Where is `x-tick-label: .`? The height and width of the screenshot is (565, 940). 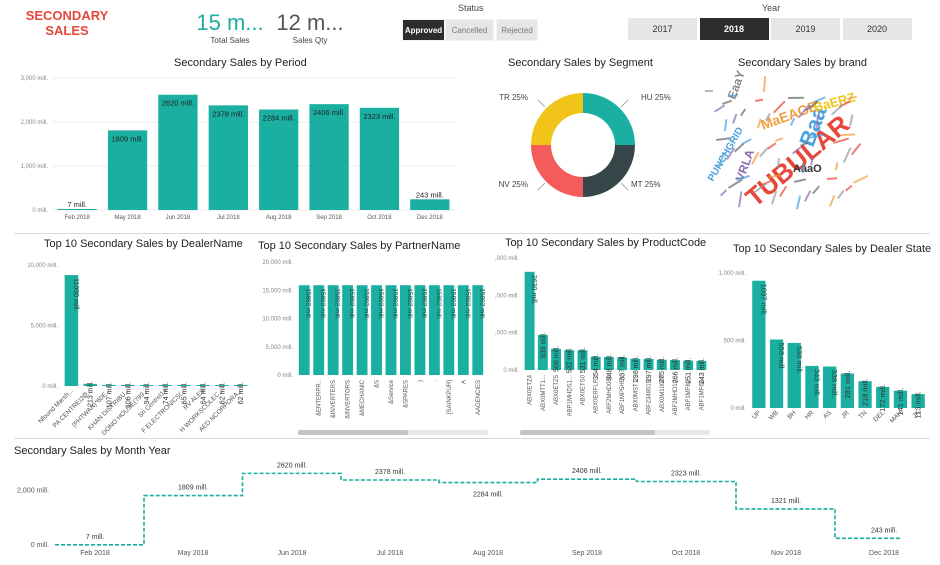
x-tick-label: . is located at coordinates (435, 381).